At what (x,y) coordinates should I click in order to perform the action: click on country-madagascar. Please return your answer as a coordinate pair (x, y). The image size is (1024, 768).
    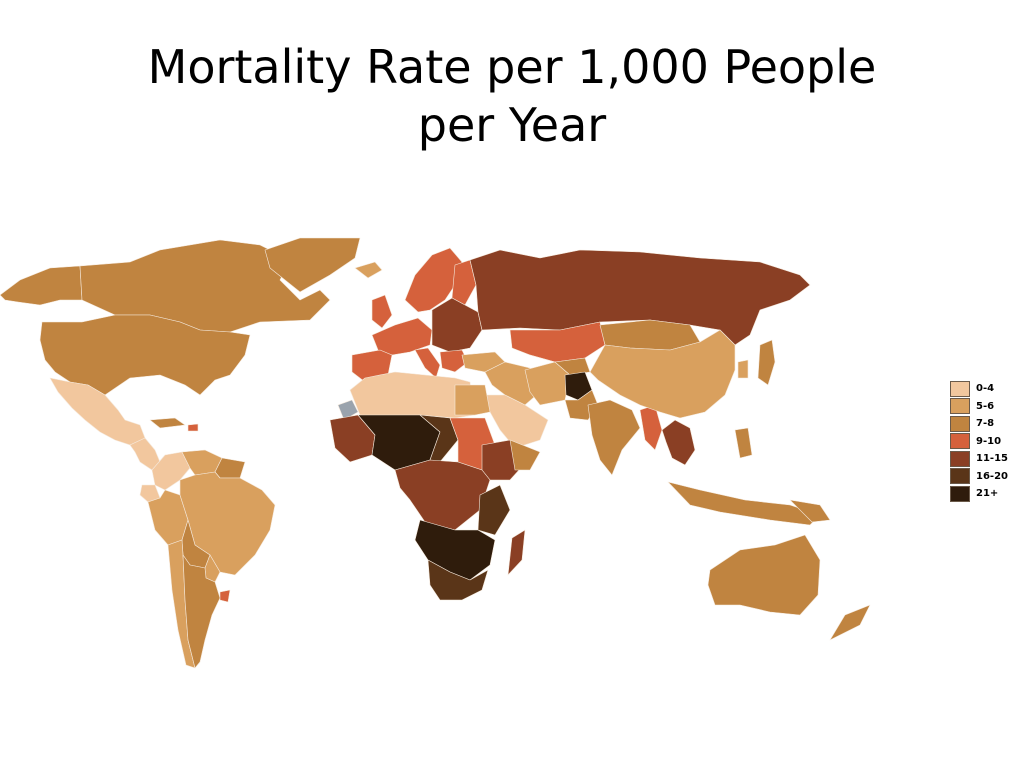
    Looking at the image, I should click on (516, 552).